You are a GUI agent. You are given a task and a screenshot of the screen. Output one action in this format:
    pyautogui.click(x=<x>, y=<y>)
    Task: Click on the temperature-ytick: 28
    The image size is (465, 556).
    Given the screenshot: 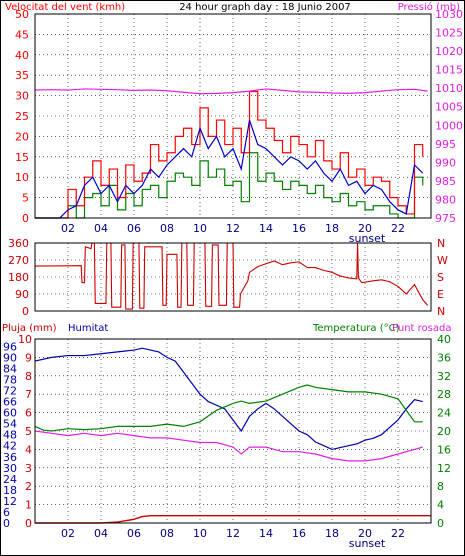 What is the action you would take?
    pyautogui.click(x=444, y=394)
    